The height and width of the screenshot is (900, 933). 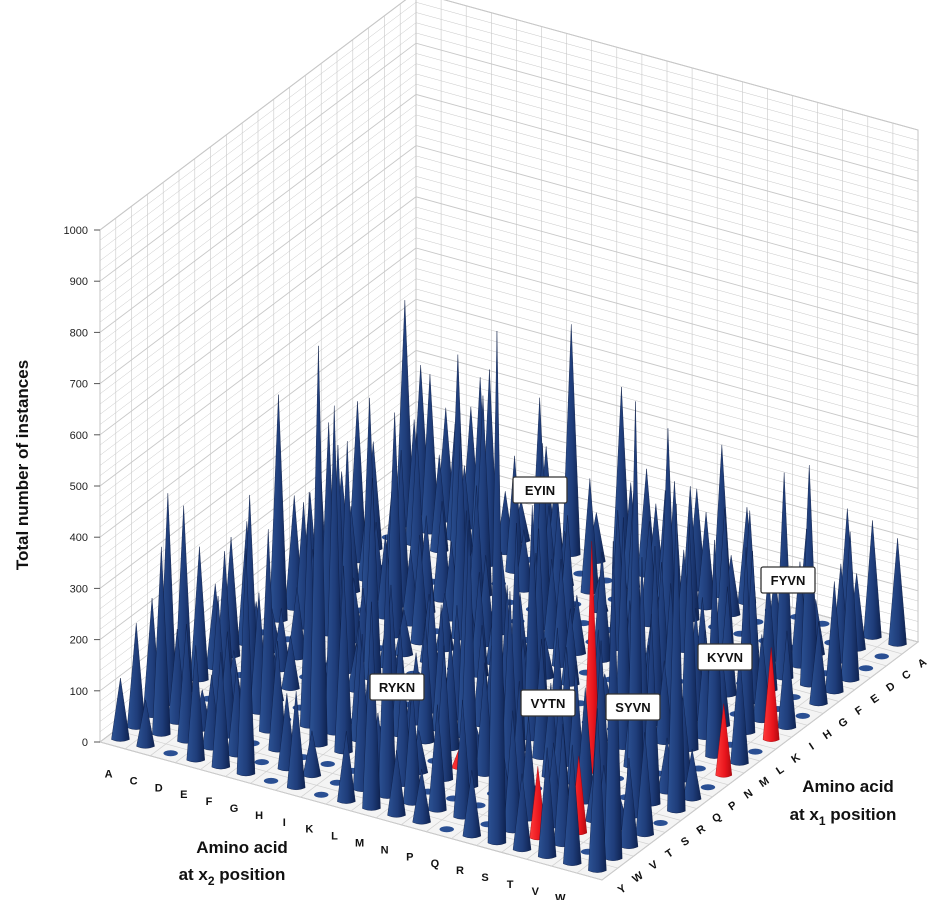 I want to click on x2-tick-label: V, so click(x=536, y=892).